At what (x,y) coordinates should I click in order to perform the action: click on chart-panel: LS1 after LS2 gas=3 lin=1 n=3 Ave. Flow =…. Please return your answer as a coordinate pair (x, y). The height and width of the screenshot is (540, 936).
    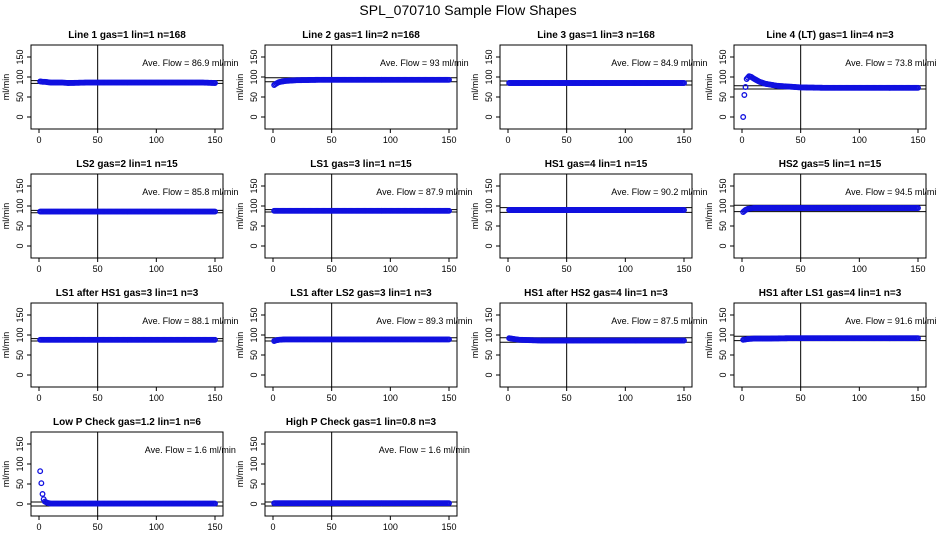
    Looking at the image, I should click on (353, 345).